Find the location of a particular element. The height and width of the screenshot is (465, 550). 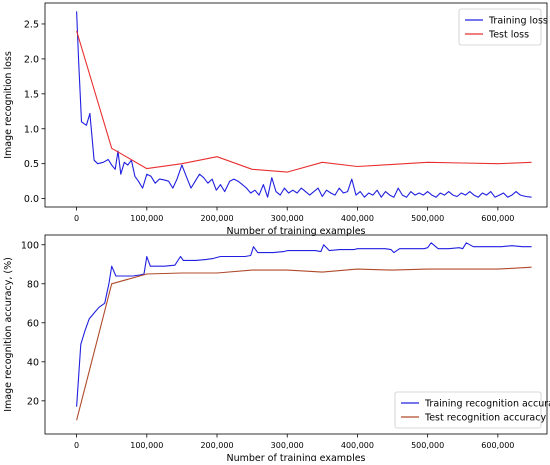

legend-label: Test loss is located at coordinates (508, 34).